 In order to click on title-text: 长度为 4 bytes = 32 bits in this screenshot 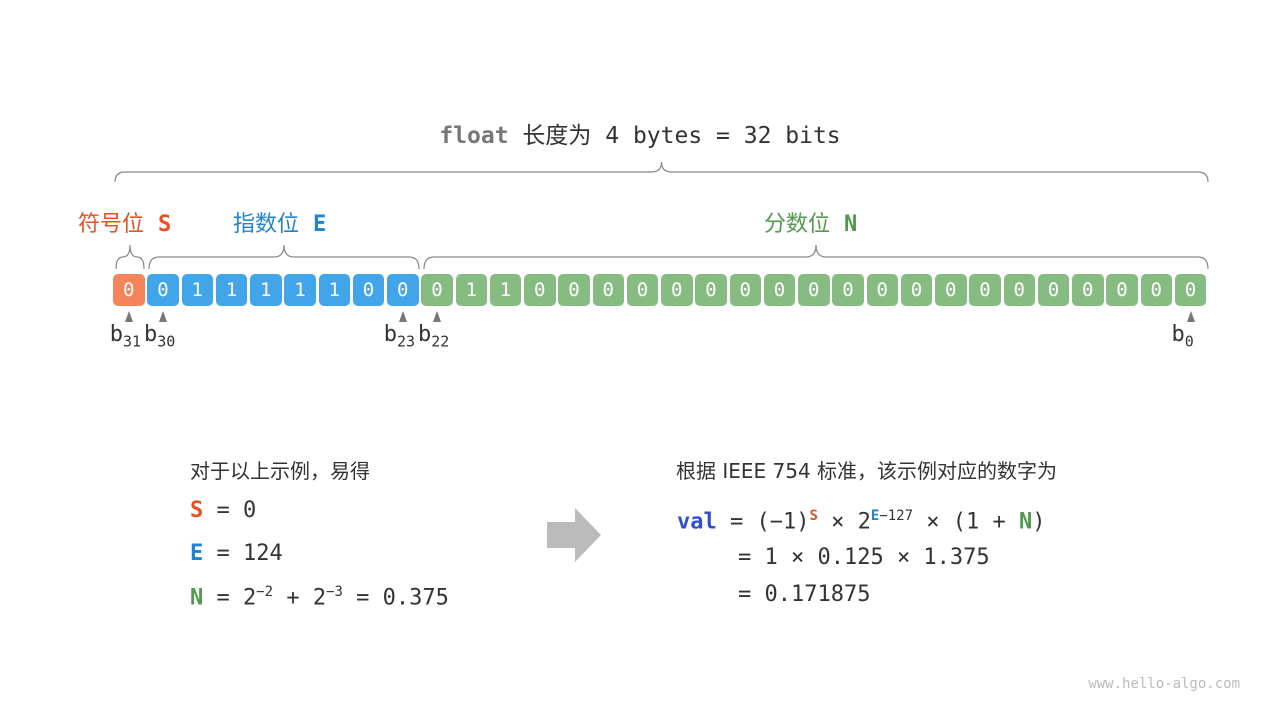, I will do `click(674, 136)`.